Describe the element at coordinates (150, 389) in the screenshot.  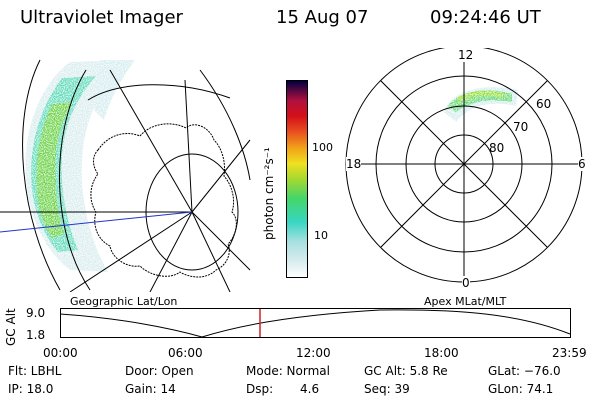
I see `status-gain: Gain: 14` at that location.